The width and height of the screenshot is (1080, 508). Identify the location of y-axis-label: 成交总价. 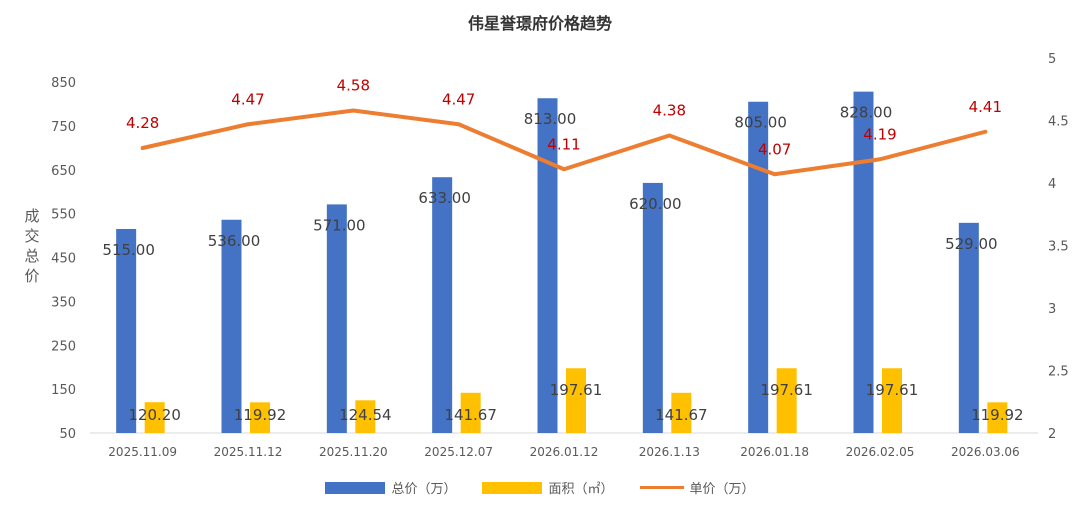
(32, 246).